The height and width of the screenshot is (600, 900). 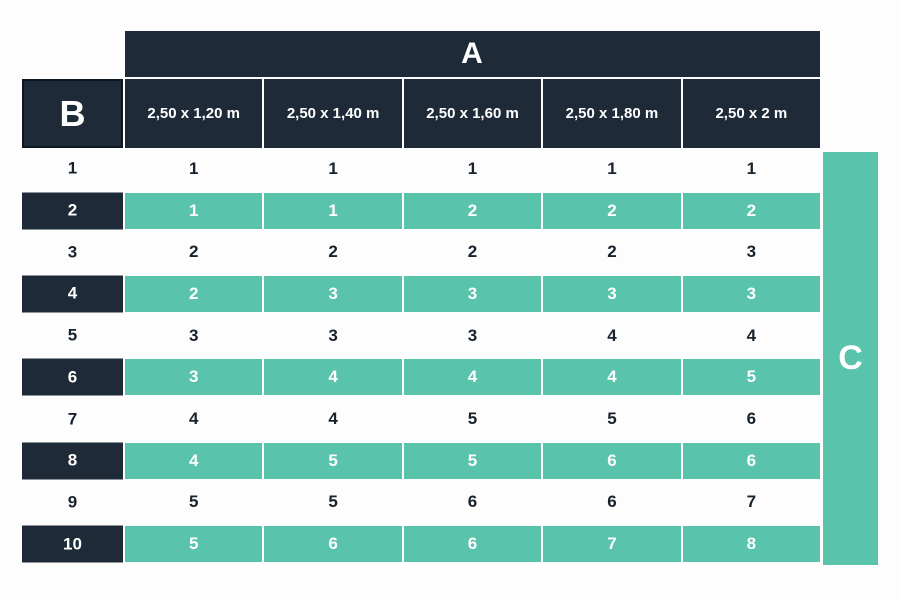 What do you see at coordinates (72, 502) in the screenshot?
I see `row-label: 9` at bounding box center [72, 502].